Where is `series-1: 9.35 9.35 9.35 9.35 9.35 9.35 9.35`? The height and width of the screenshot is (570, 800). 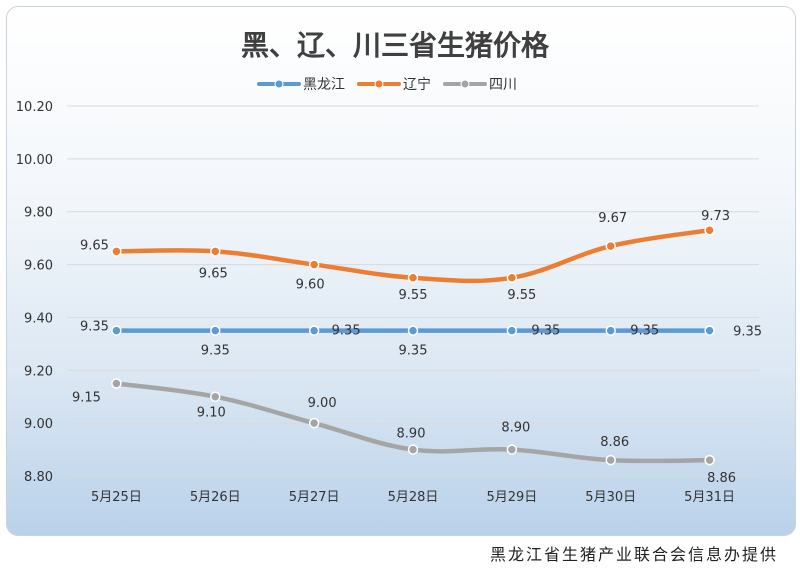 series-1: 9.35 9.35 9.35 9.35 9.35 9.35 9.35 is located at coordinates (421, 339).